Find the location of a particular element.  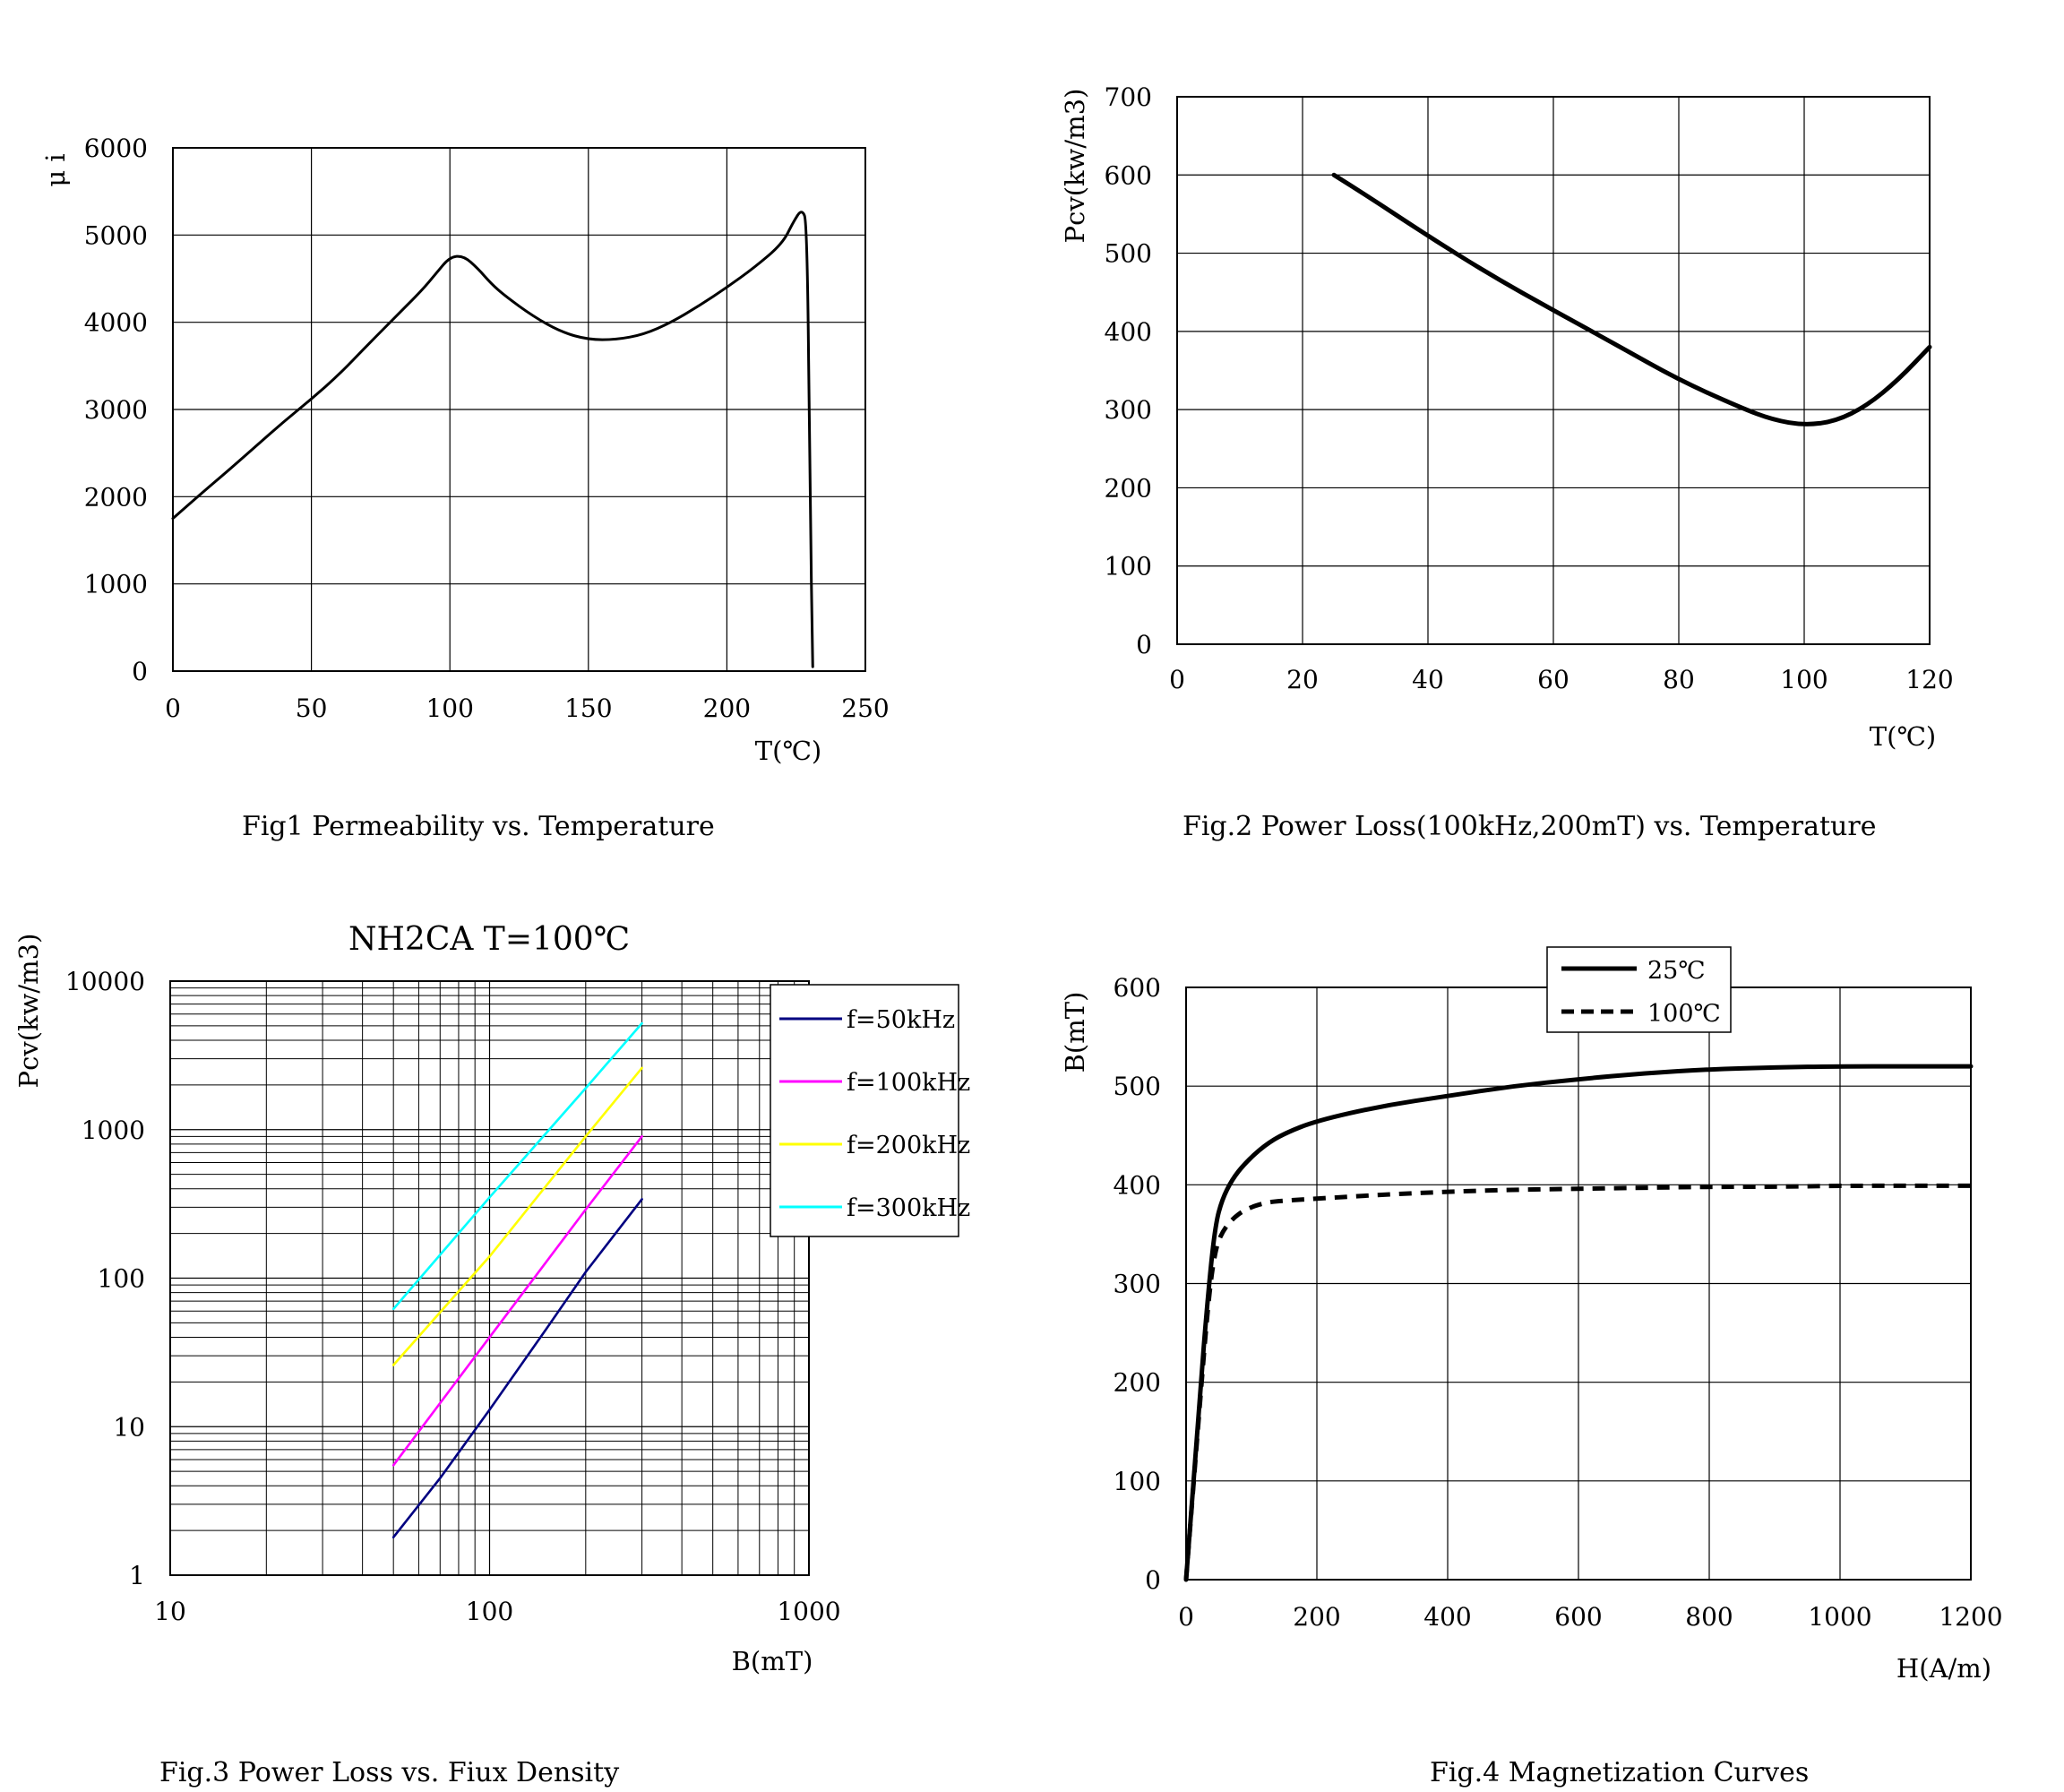

fig3-plot-frame is located at coordinates (490, 1278).